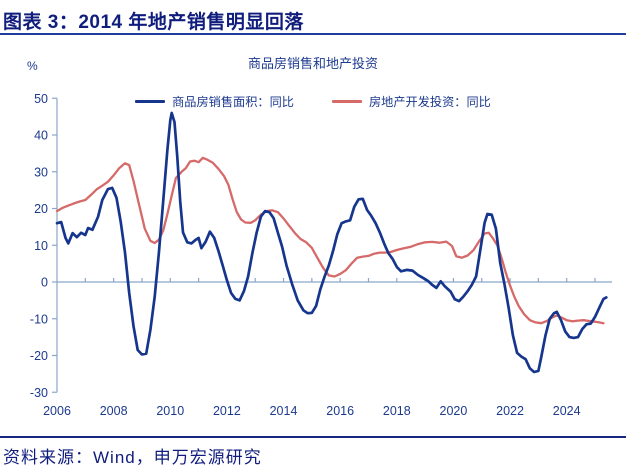 Image resolution: width=626 pixels, height=472 pixels. What do you see at coordinates (39, 319) in the screenshot?
I see `y-tick-label: -10` at bounding box center [39, 319].